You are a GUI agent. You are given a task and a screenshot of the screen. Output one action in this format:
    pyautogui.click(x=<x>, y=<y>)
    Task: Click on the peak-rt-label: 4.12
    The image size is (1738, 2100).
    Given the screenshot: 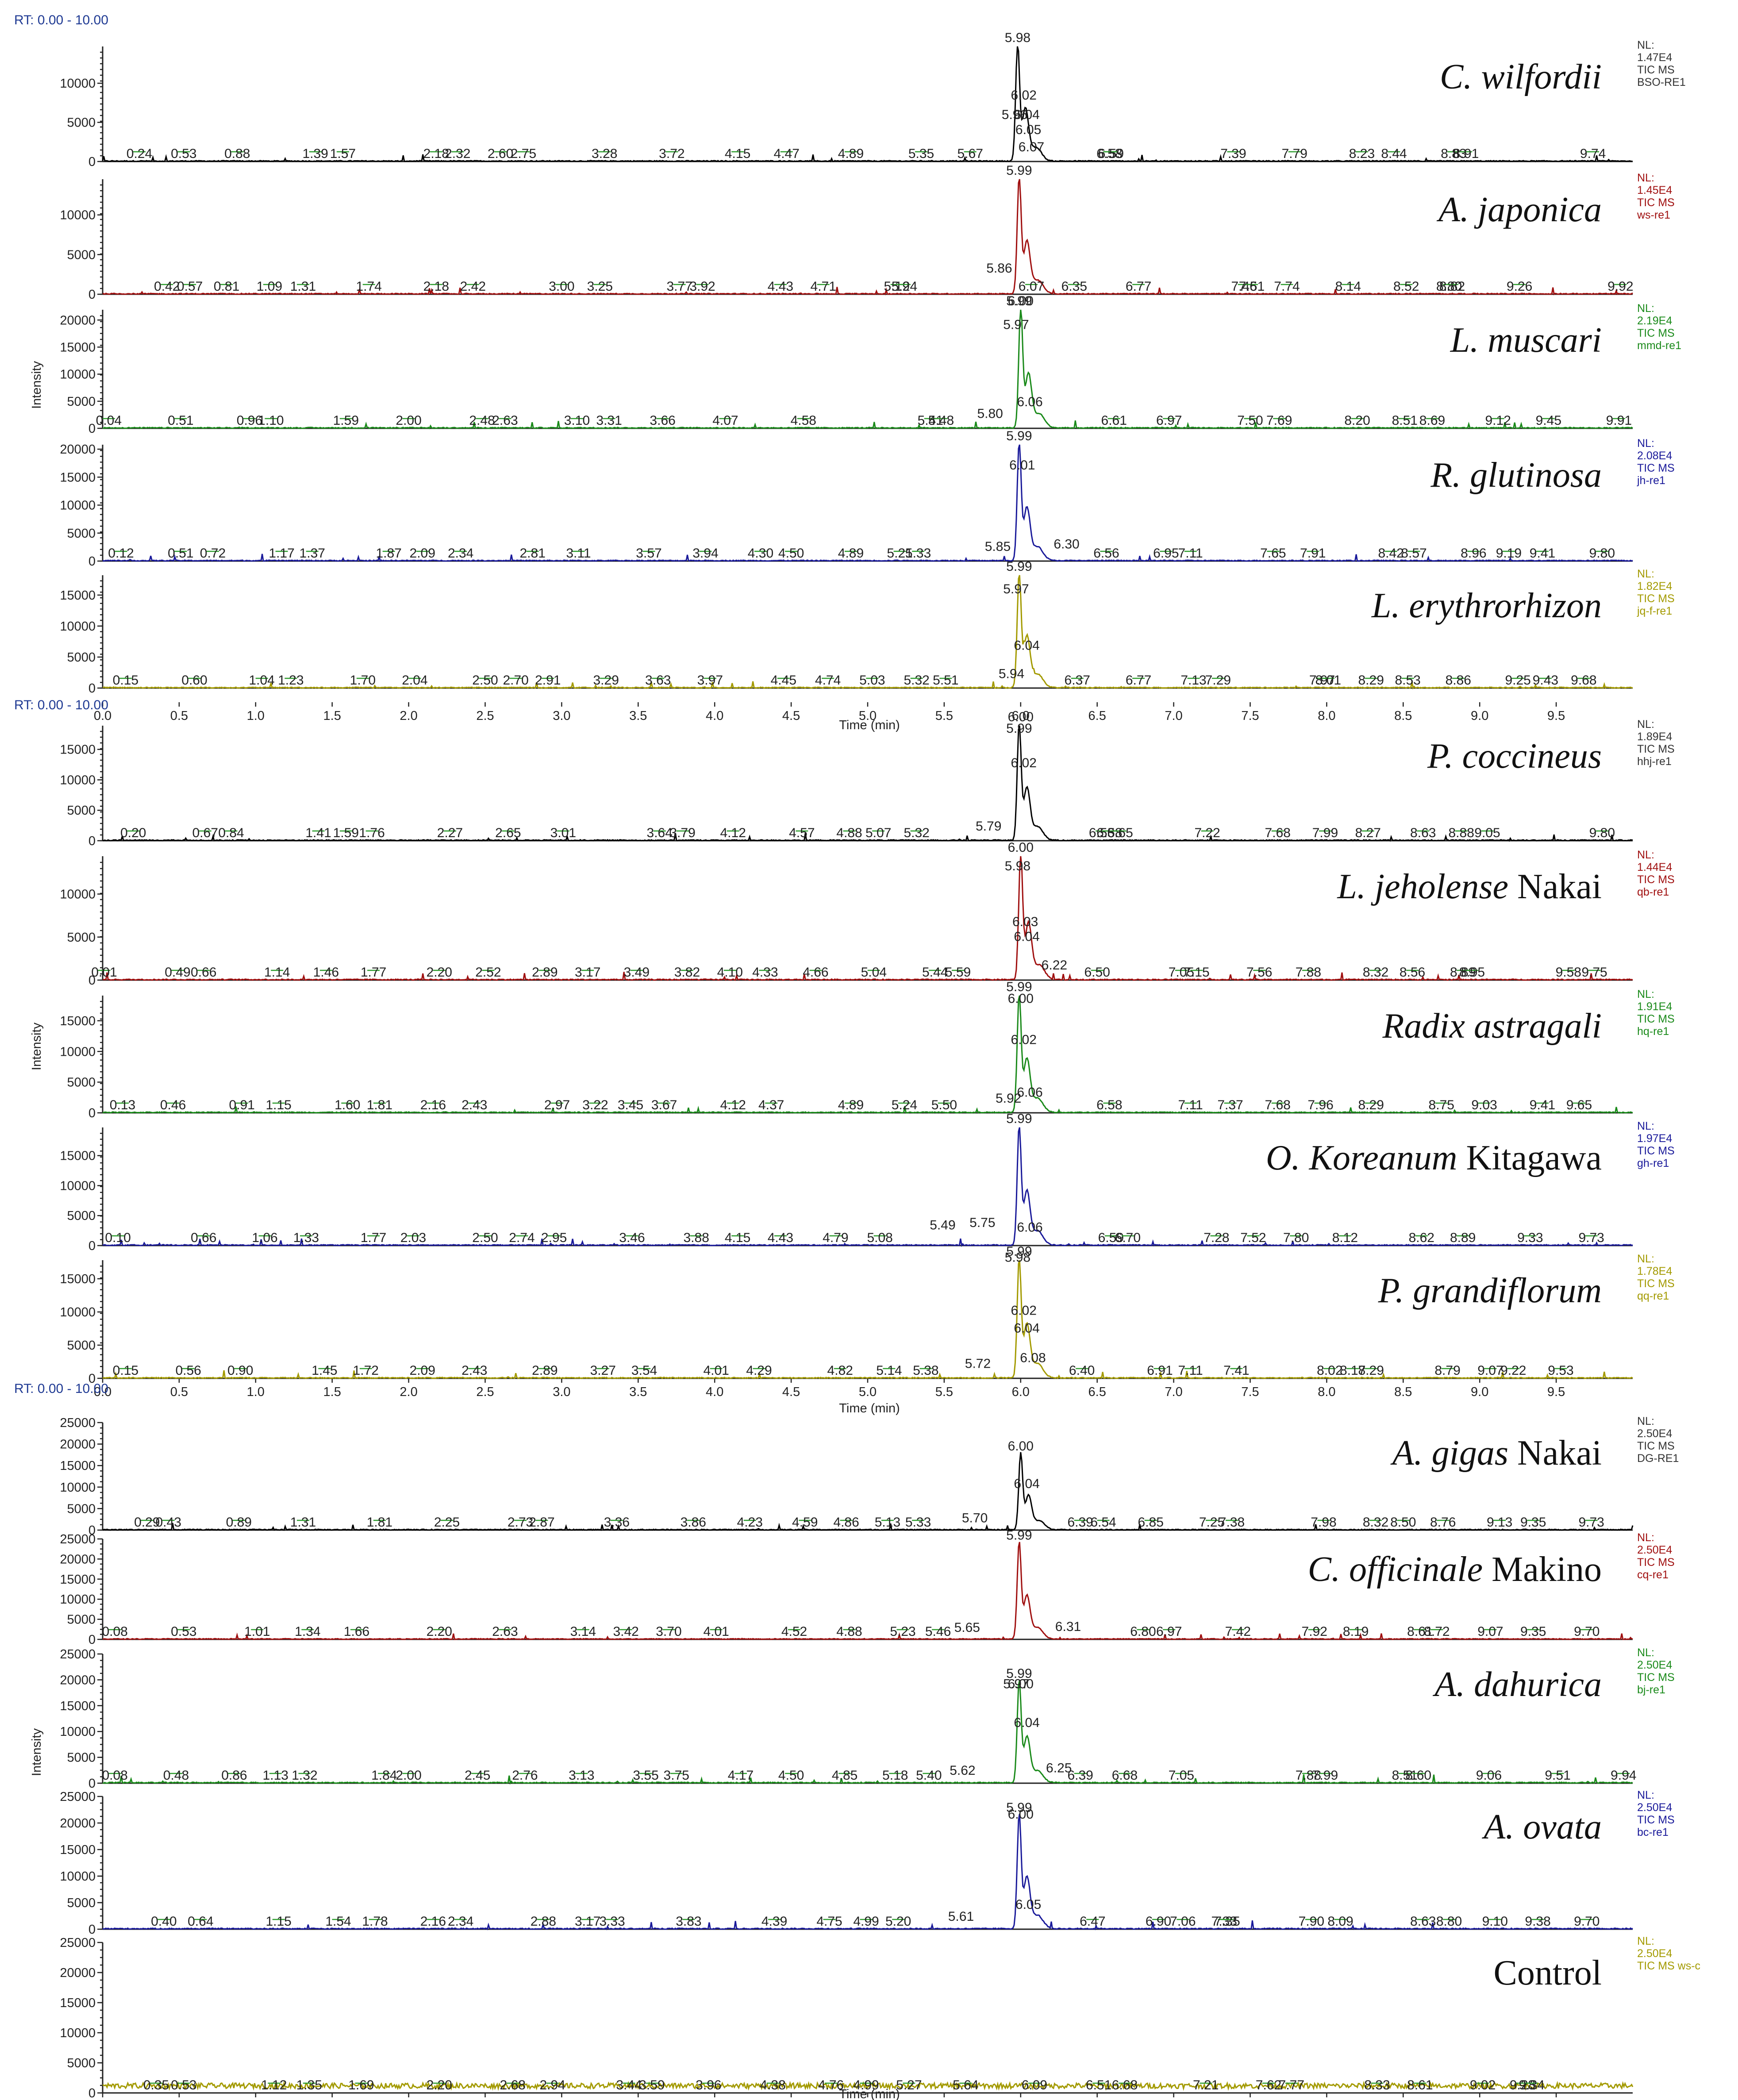 What is the action you would take?
    pyautogui.click(x=733, y=833)
    